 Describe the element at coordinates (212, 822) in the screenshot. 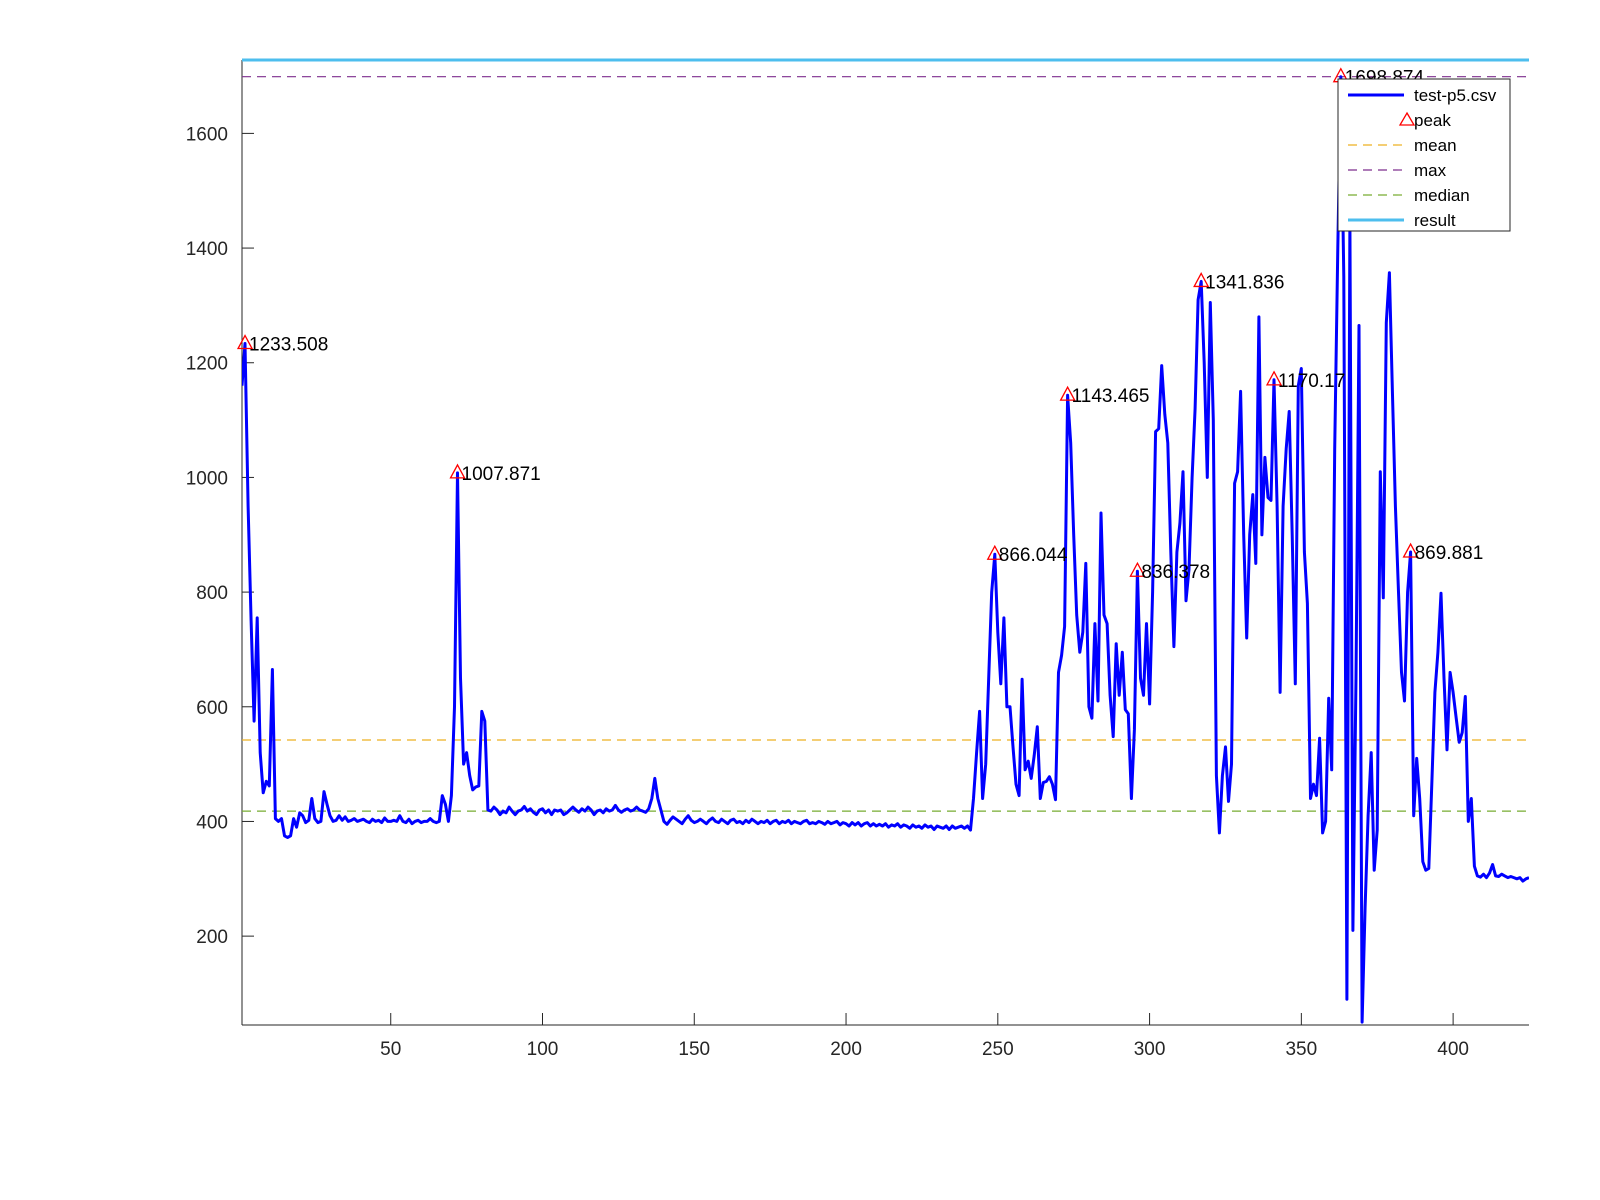

I see `y-tick-label: 400` at that location.